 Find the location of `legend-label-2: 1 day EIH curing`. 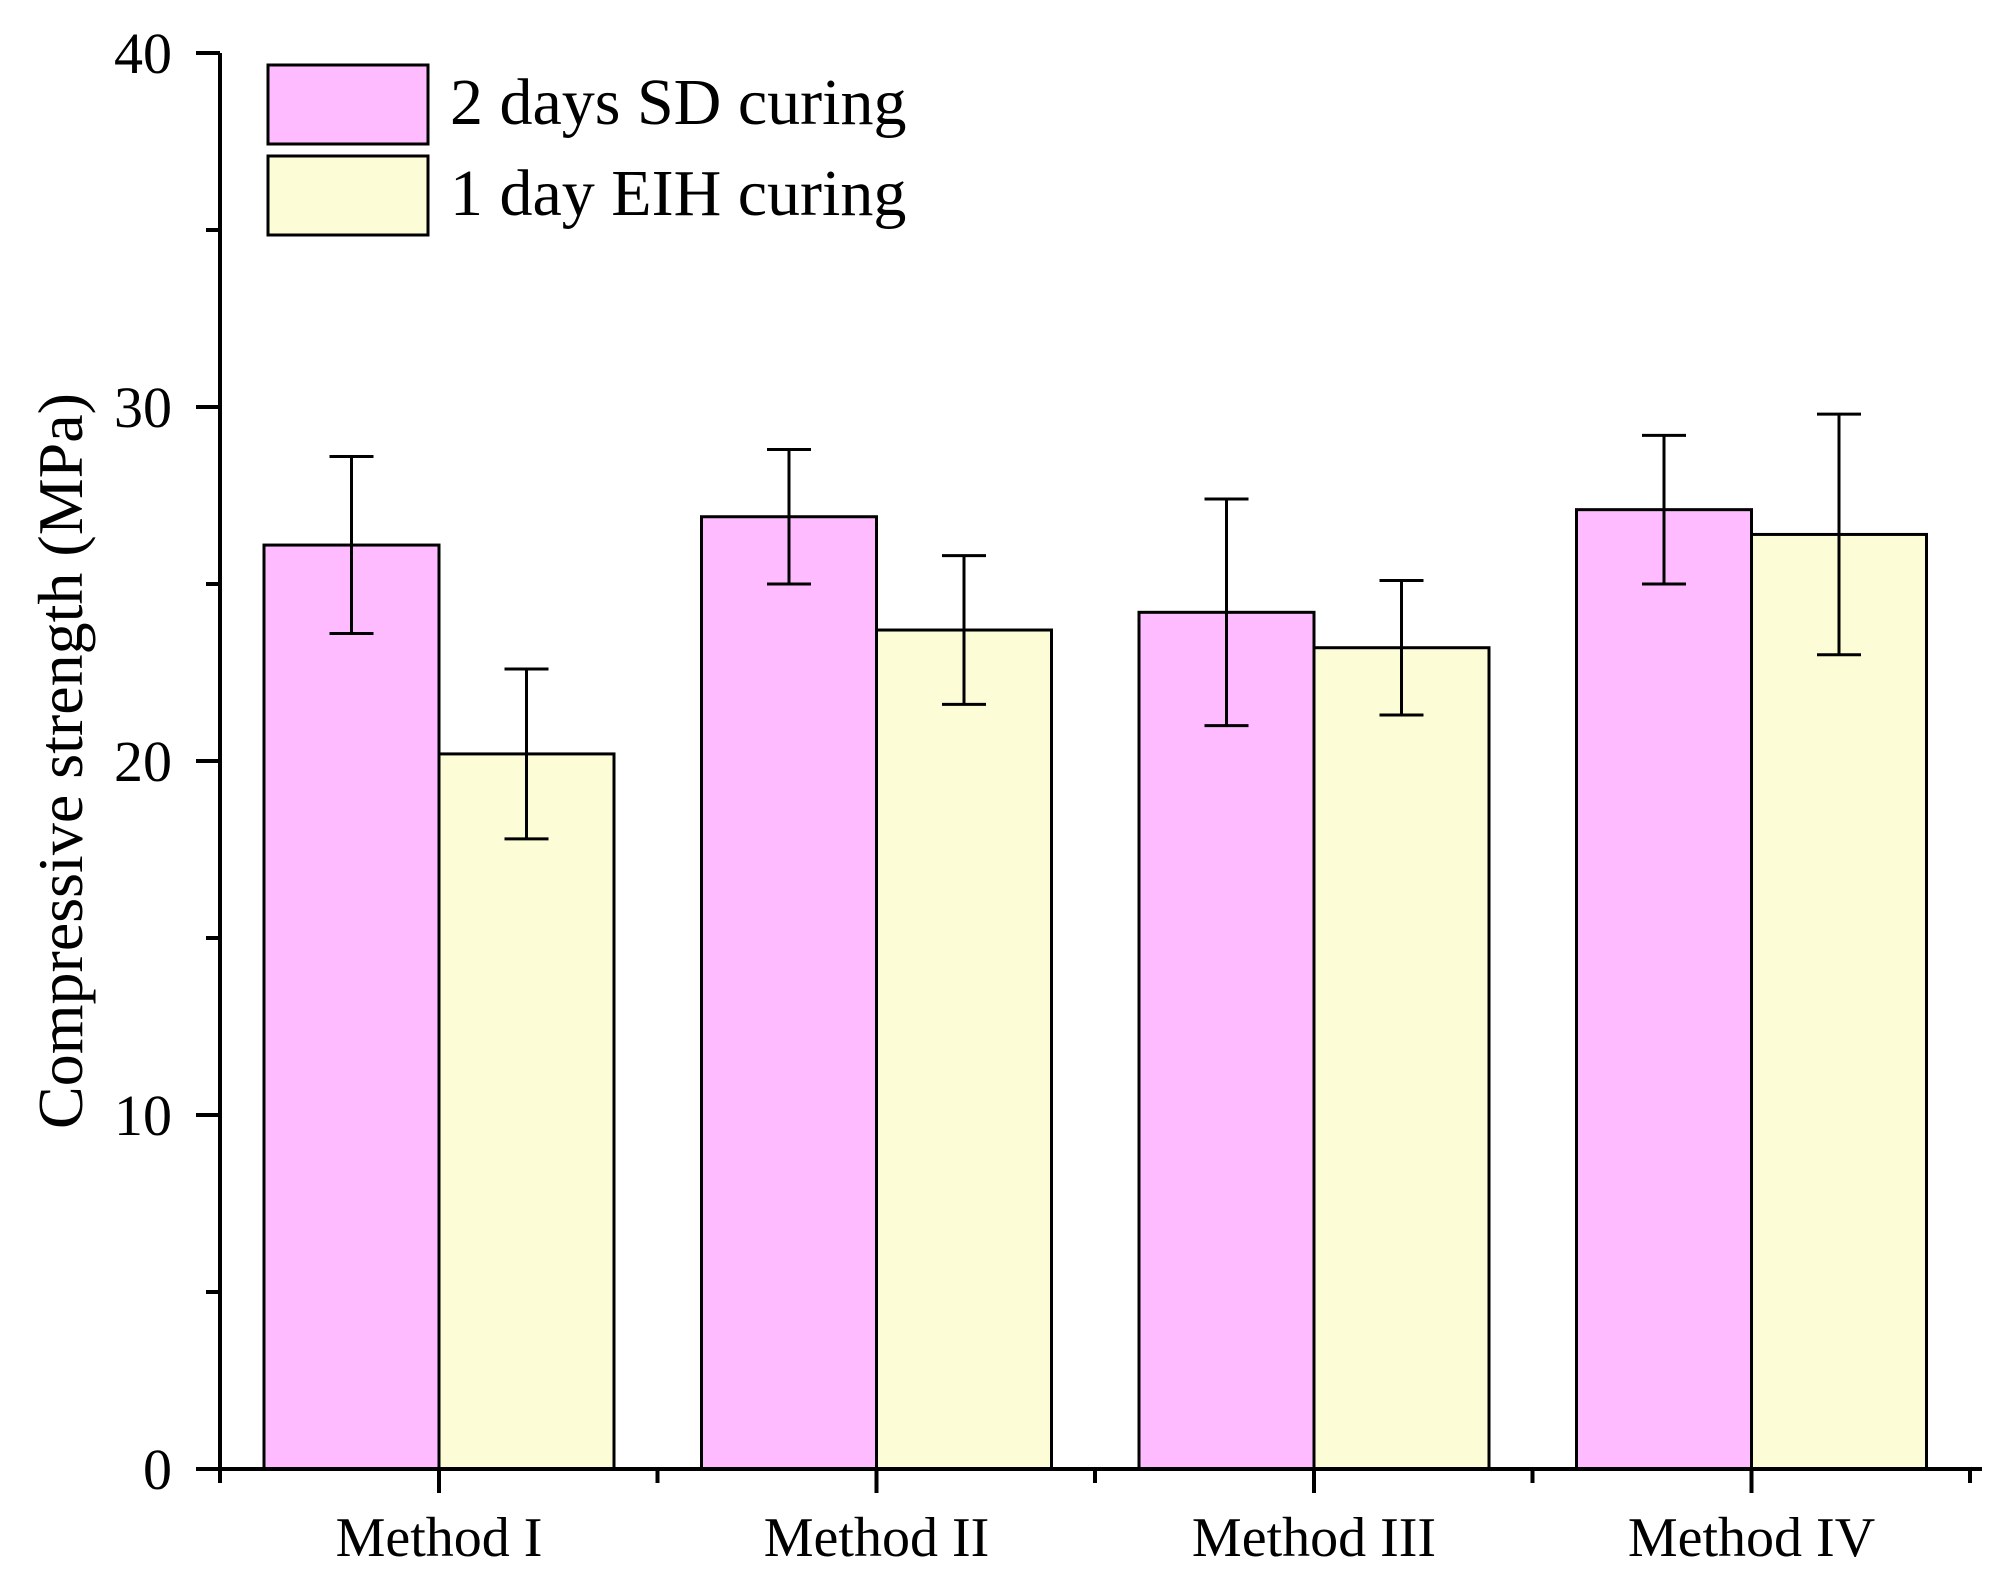

legend-label-2: 1 day EIH curing is located at coordinates (678, 193).